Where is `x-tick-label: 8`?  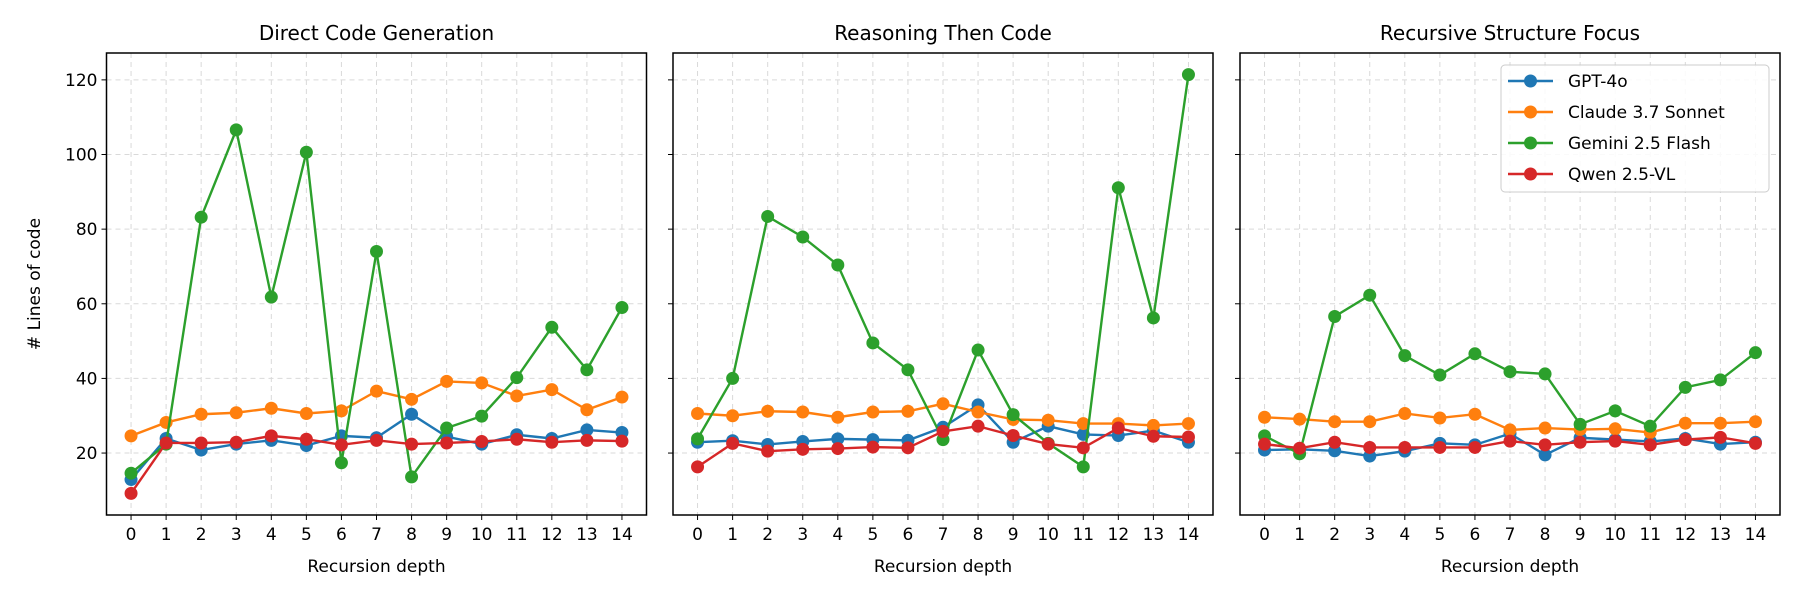 x-tick-label: 8 is located at coordinates (978, 535).